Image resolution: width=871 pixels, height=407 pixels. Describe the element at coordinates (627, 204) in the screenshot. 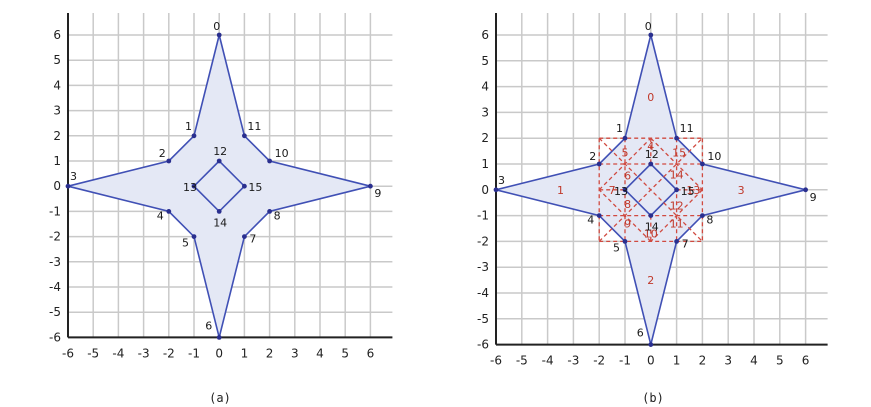

I see `region-label: 8` at that location.